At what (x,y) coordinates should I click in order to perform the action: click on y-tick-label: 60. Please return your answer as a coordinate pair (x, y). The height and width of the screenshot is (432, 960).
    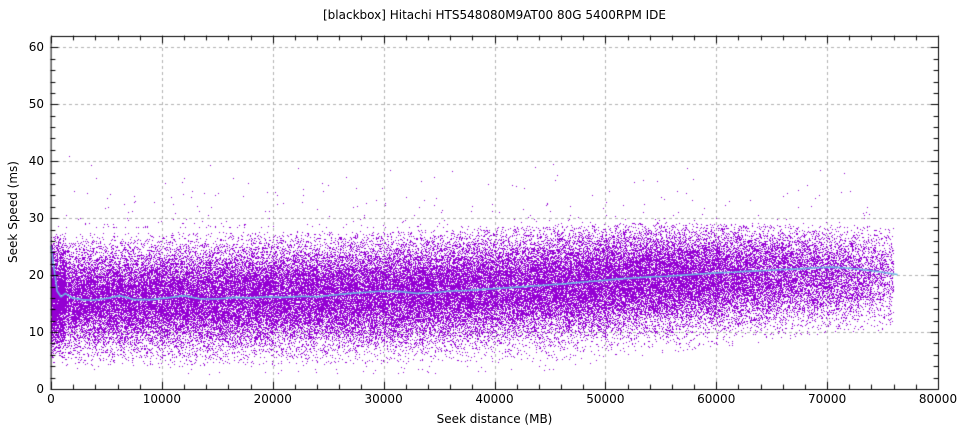
    Looking at the image, I should click on (36, 47).